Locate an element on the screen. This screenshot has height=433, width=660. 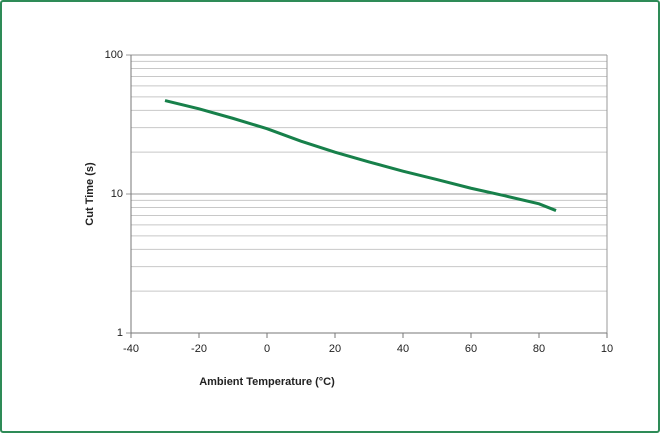
y-axis-title: Cut Time (s) is located at coordinates (90, 194).